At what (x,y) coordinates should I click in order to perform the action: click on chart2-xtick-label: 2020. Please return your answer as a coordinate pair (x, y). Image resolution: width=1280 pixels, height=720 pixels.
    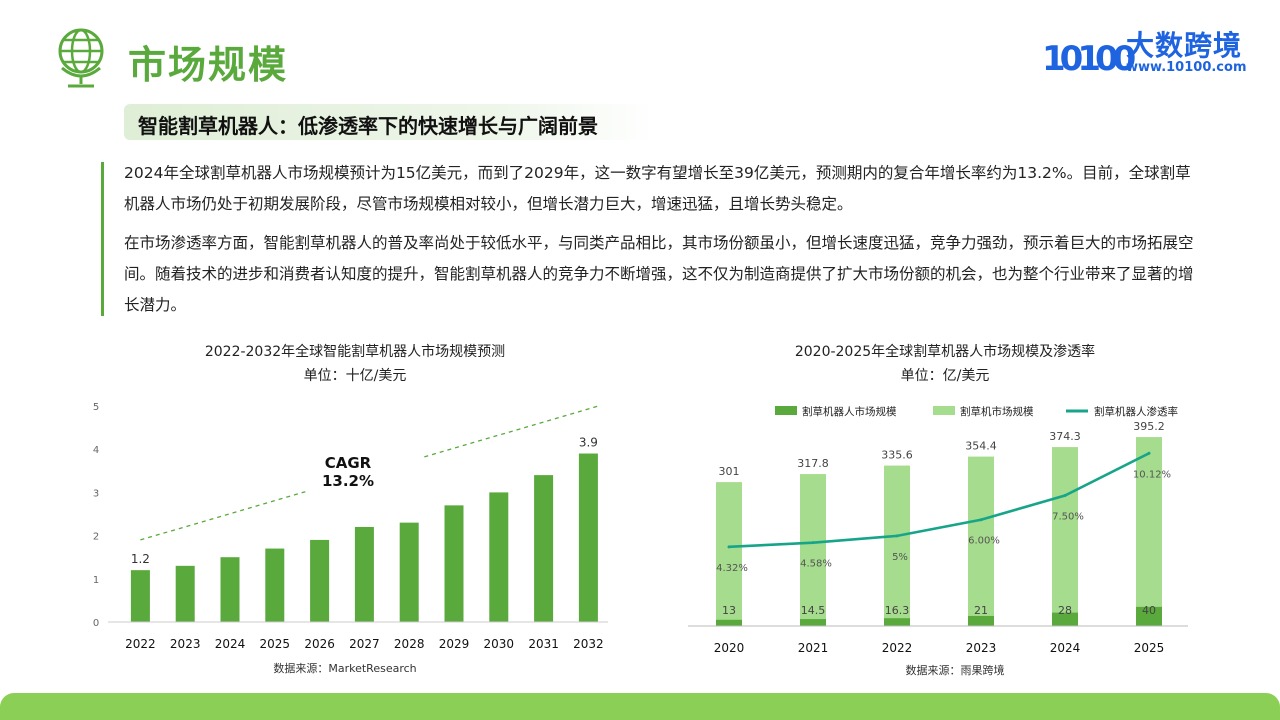
    Looking at the image, I should click on (729, 648).